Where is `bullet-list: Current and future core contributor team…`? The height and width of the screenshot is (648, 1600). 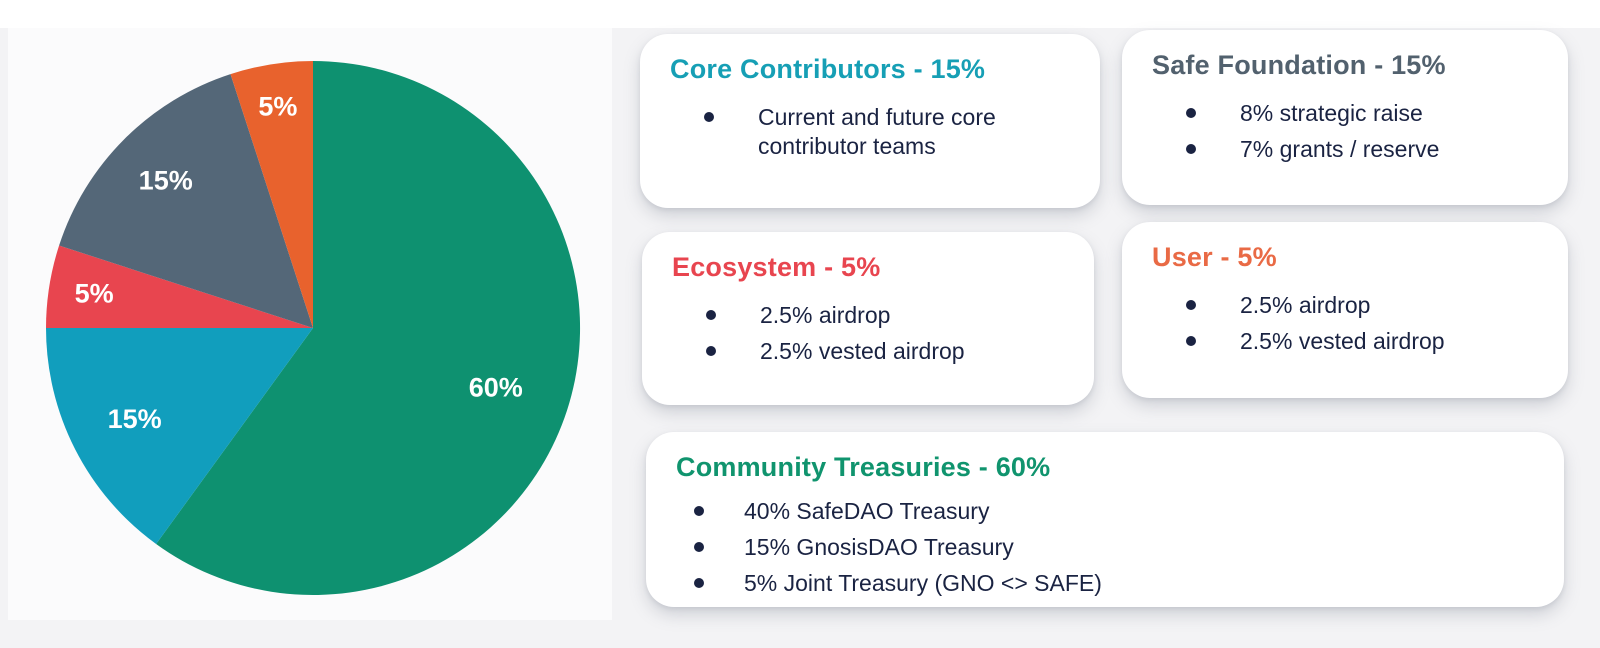 bullet-list: Current and future core contributor team… is located at coordinates (873, 132).